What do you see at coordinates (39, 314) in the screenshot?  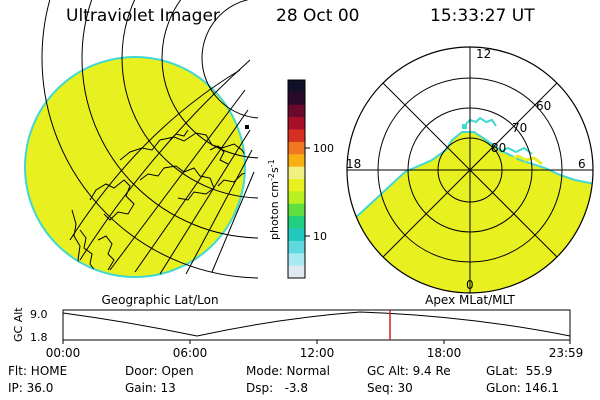 I see `altitude-tick-max: 9.0` at bounding box center [39, 314].